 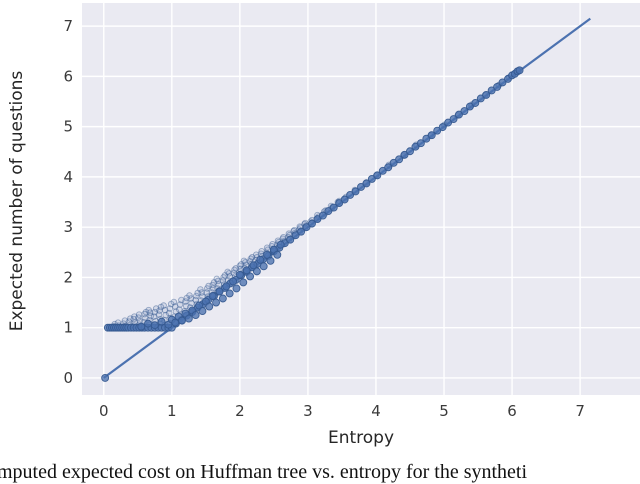 I want to click on y-tick-label: 4, so click(x=68, y=177).